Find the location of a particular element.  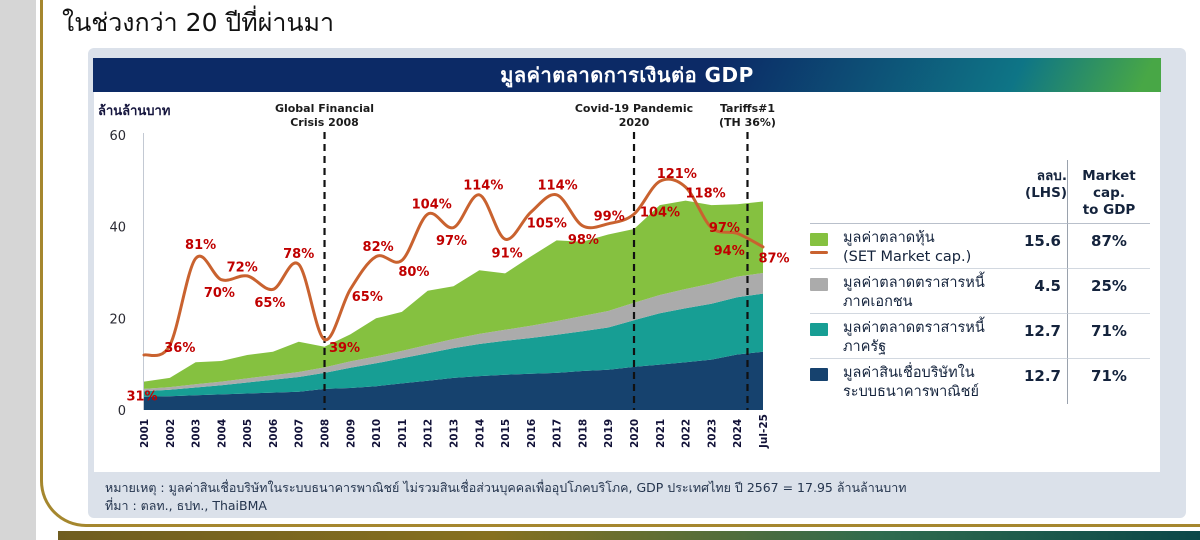

x-tick-label: 2009 is located at coordinates (351, 433).